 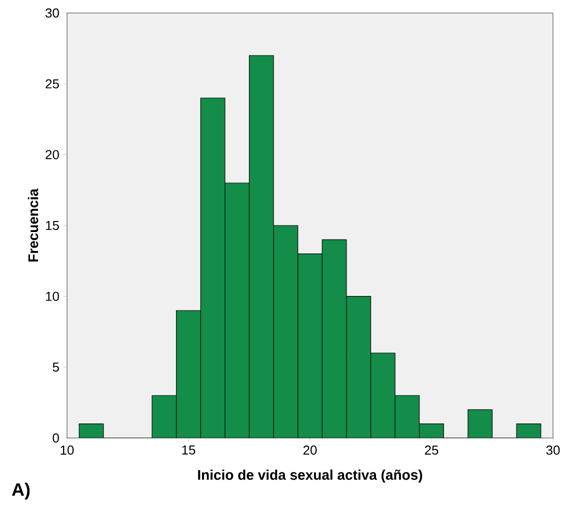 What do you see at coordinates (189, 450) in the screenshot?
I see `x-tick-label: 15` at bounding box center [189, 450].